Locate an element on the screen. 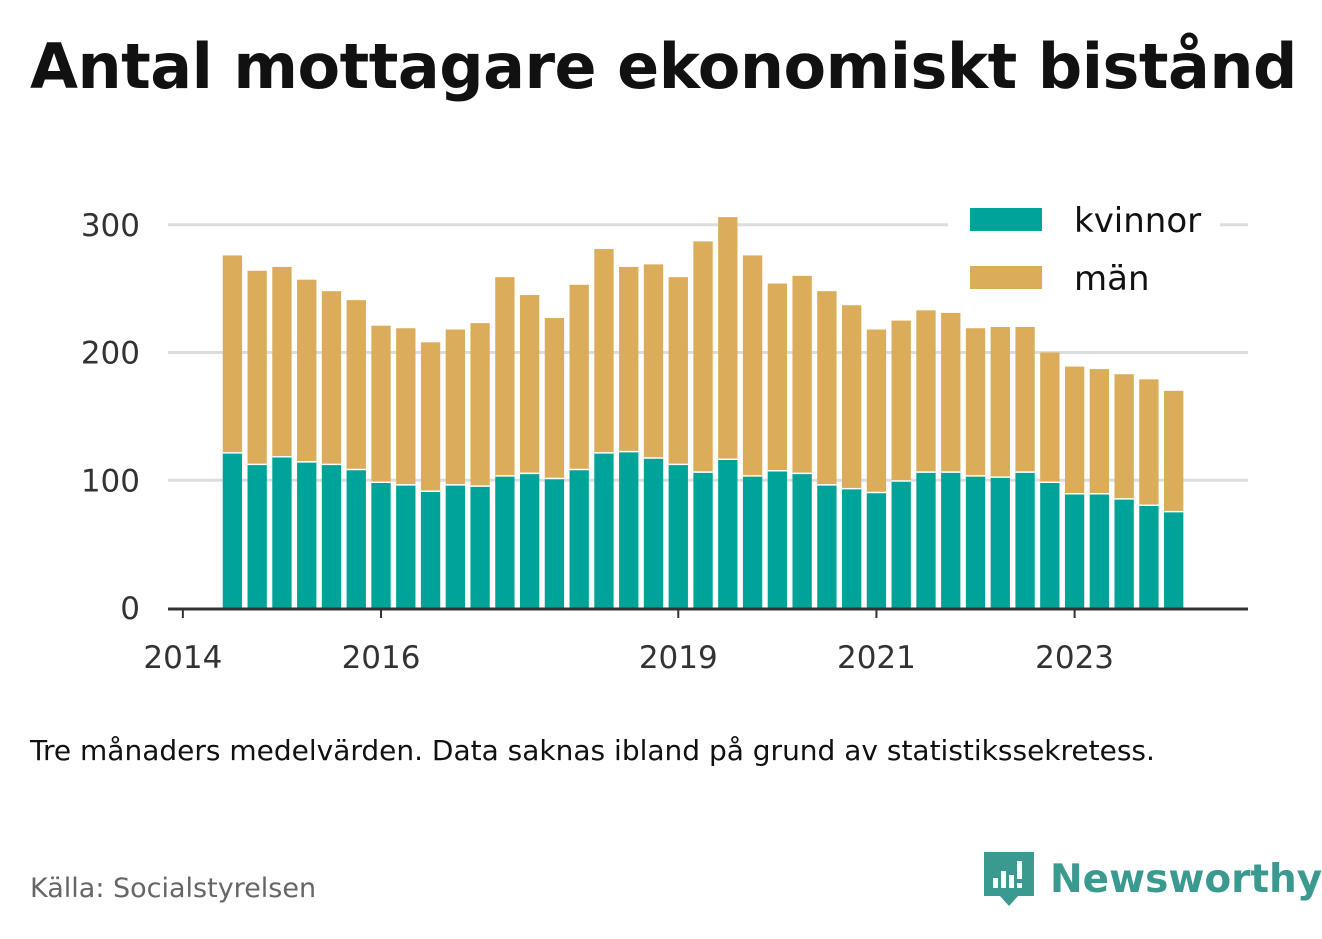 The image size is (1322, 939). legend-swatch-män is located at coordinates (1006, 277).